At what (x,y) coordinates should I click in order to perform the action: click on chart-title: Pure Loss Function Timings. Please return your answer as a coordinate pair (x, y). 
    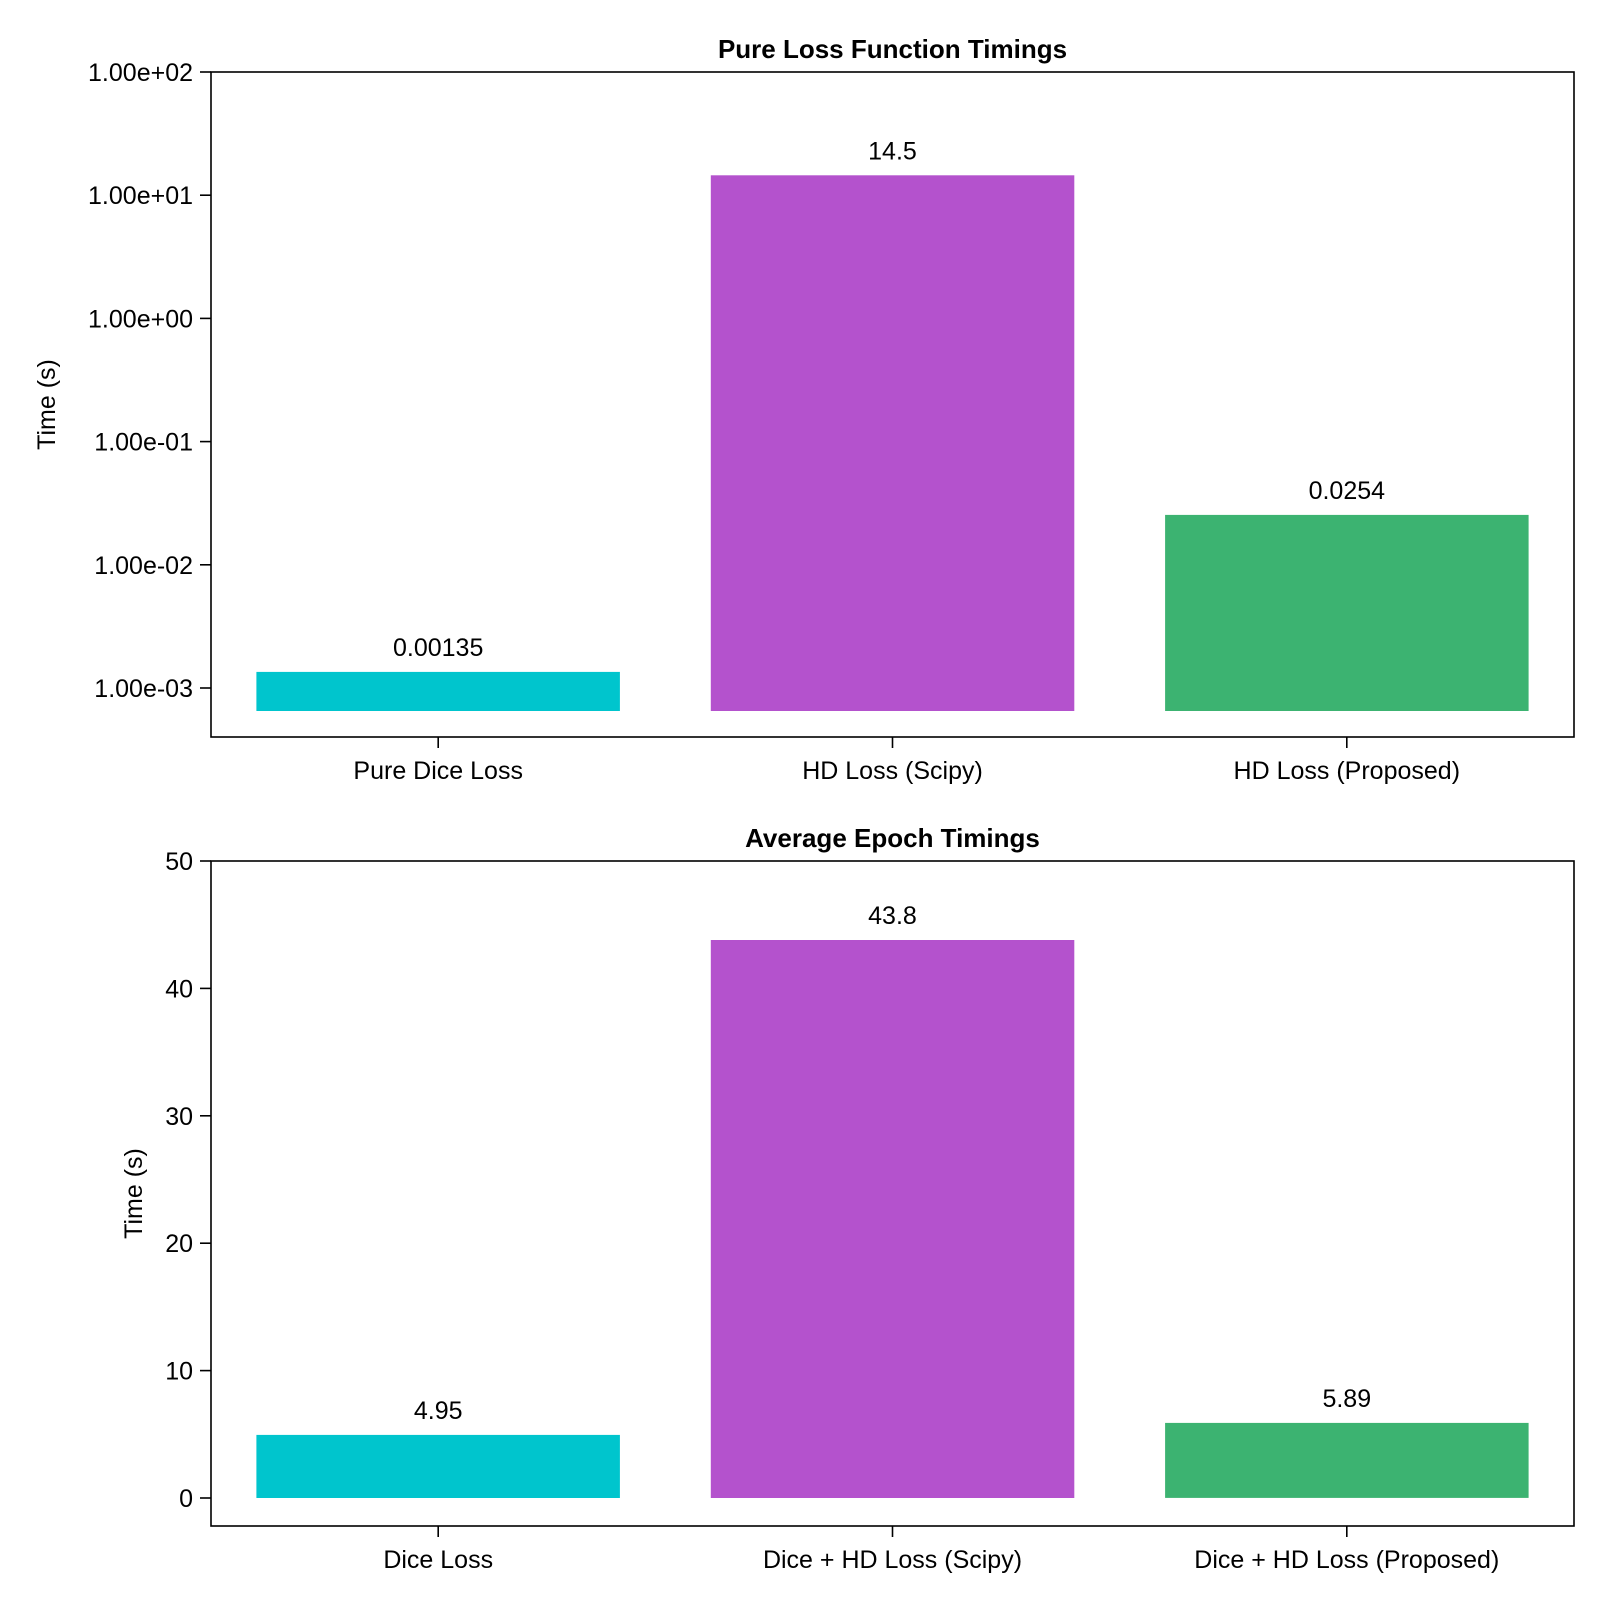
    Looking at the image, I should click on (892, 49).